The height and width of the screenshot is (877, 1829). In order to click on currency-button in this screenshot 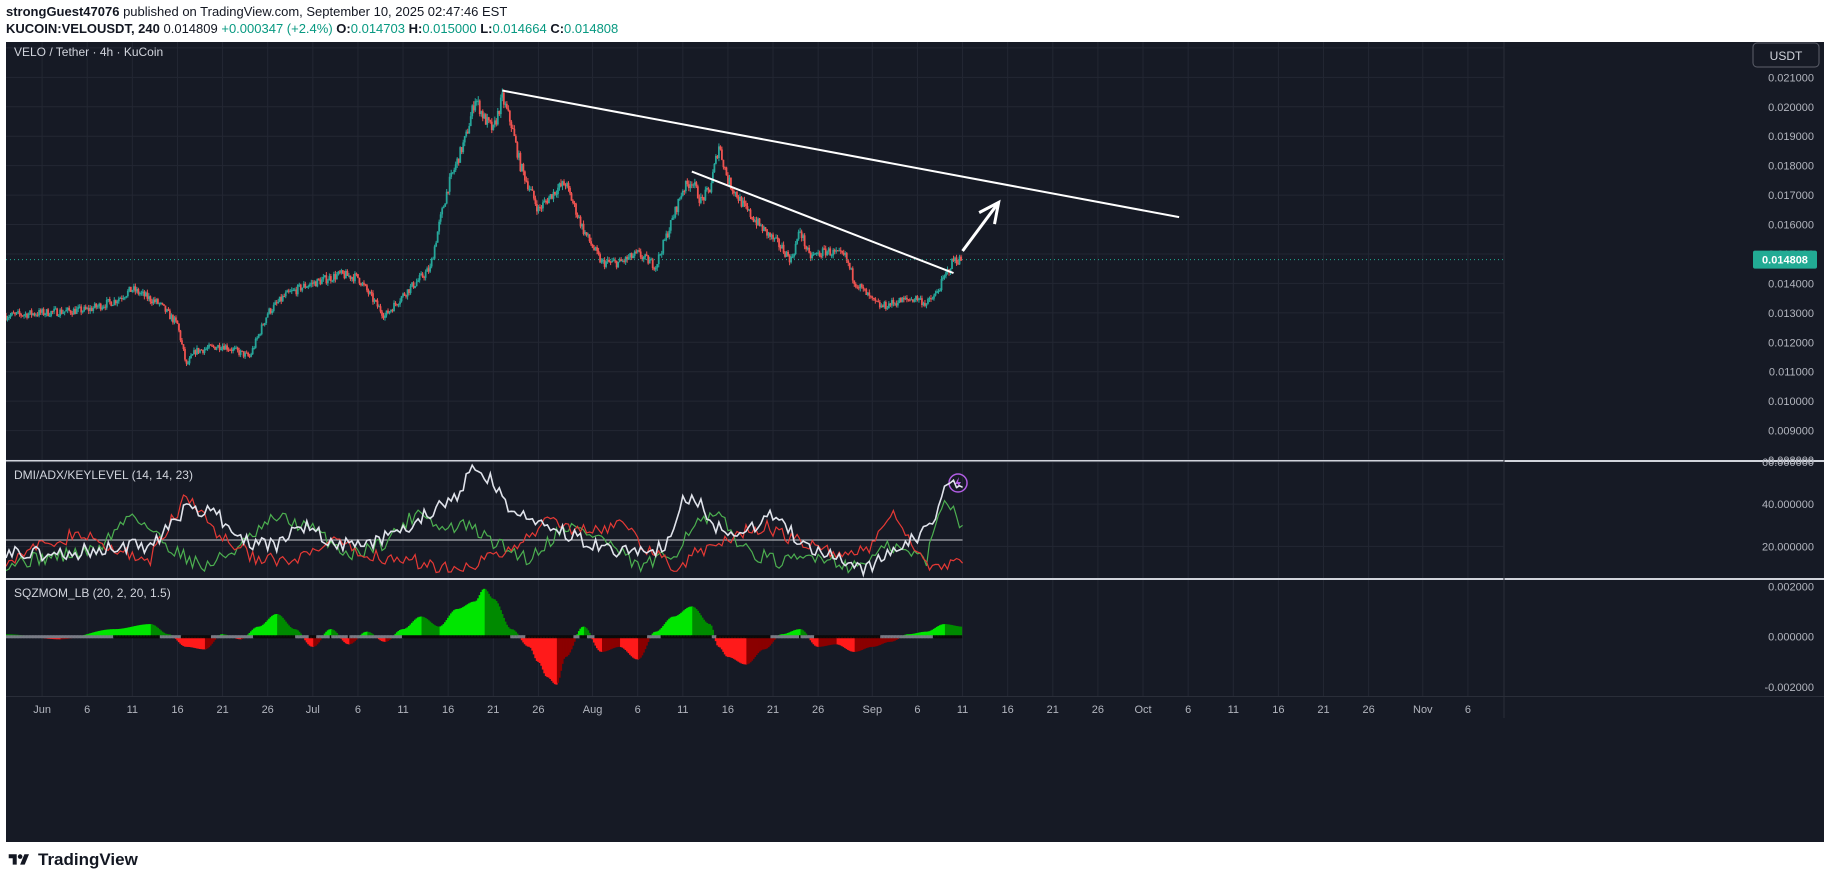, I will do `click(1786, 55)`.